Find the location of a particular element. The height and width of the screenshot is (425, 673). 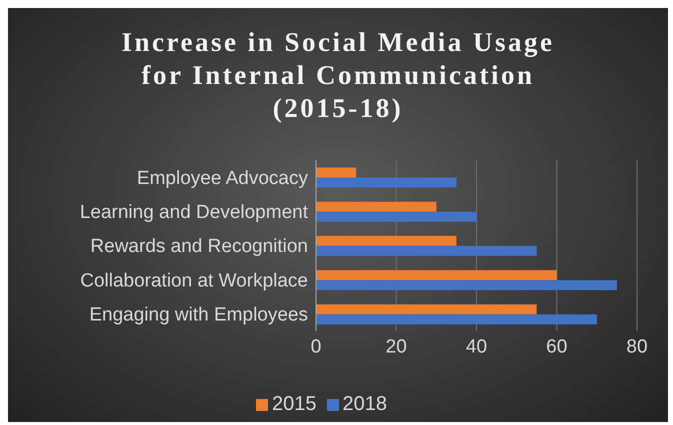

x-tick-label: 60 is located at coordinates (557, 347).